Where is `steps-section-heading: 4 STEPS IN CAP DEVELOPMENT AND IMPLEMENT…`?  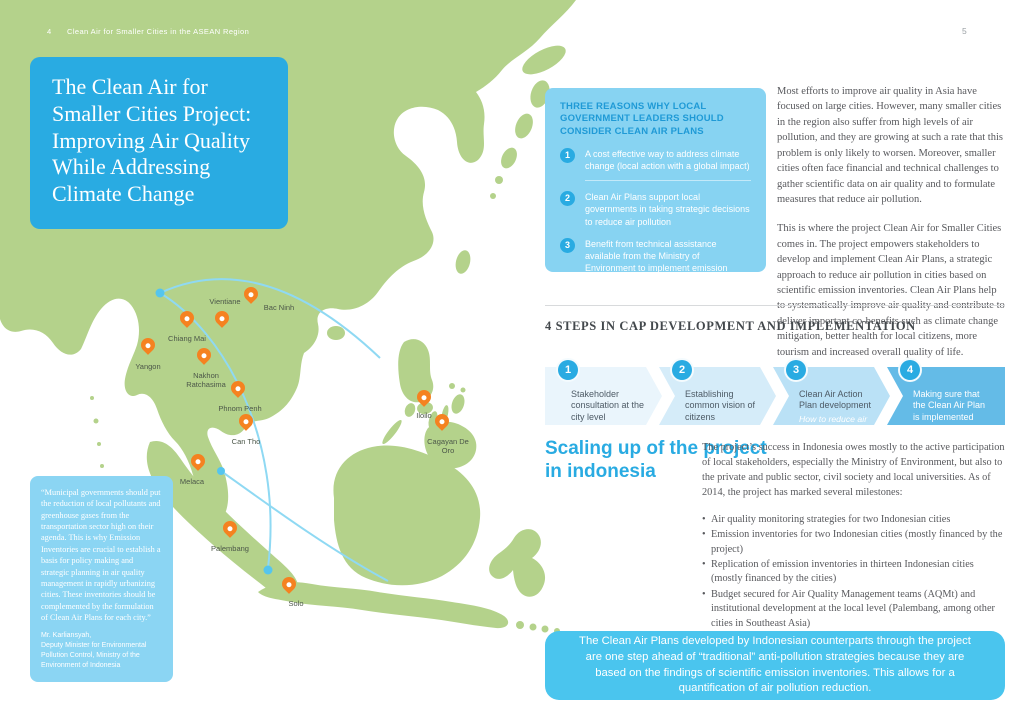 steps-section-heading: 4 STEPS IN CAP DEVELOPMENT AND IMPLEMENT… is located at coordinates (730, 326).